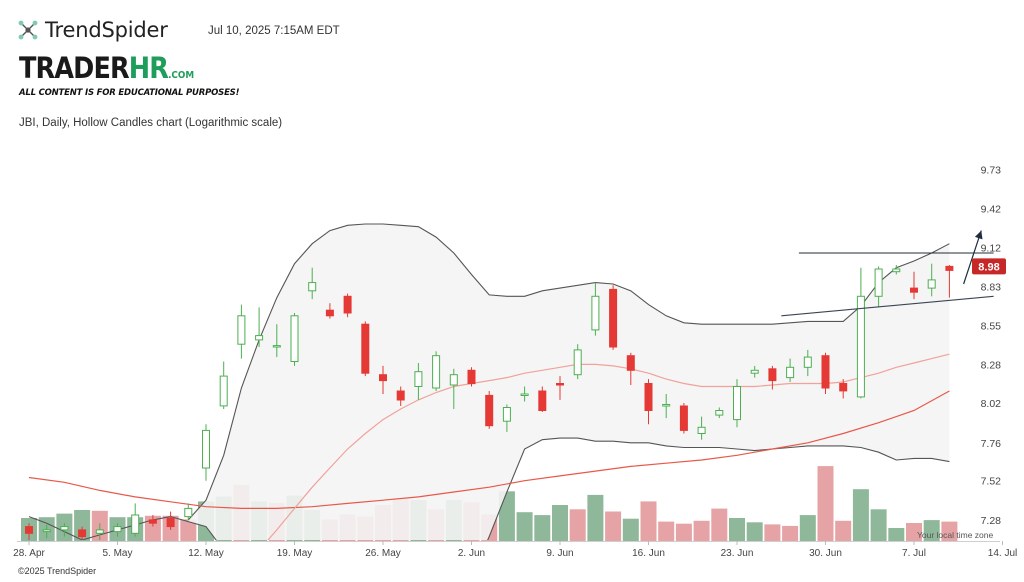  I want to click on x-tick-label: 26. May, so click(383, 553).